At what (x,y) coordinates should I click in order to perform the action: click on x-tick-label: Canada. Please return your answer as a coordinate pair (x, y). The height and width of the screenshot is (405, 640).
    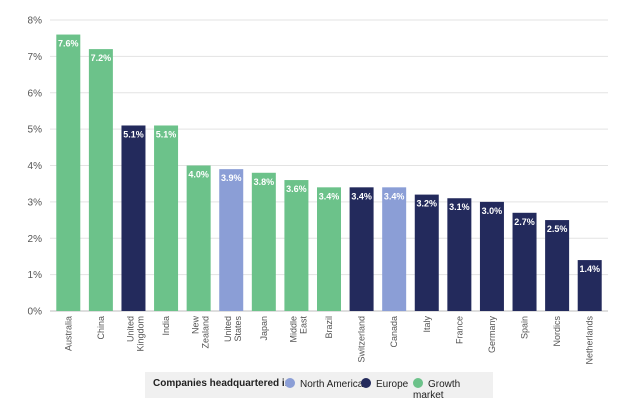
    Looking at the image, I should click on (394, 332).